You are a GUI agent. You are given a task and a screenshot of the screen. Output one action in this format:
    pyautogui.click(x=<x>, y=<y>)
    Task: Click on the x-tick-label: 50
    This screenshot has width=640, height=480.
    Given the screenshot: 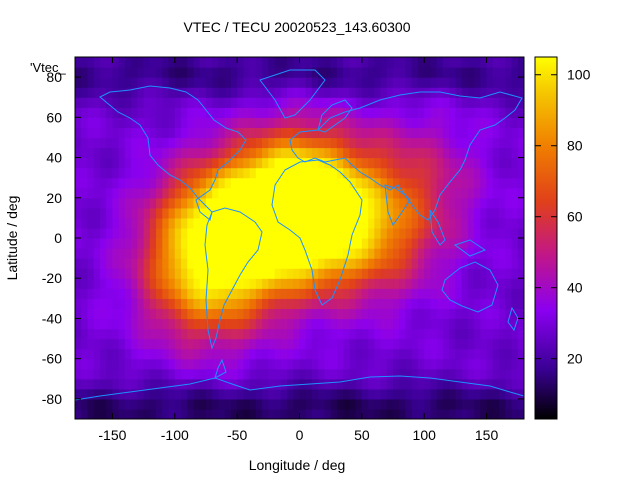 What is the action you would take?
    pyautogui.click(x=362, y=435)
    